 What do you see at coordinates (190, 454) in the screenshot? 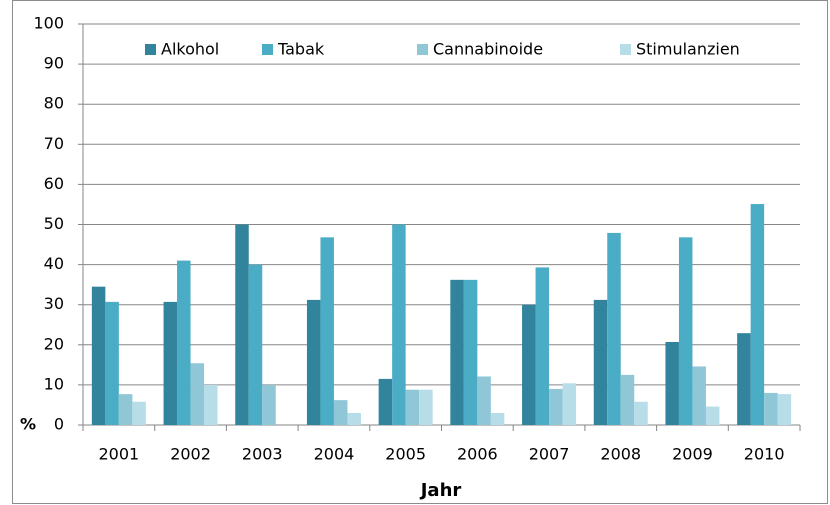
I see `x-tick-label: 2002` at bounding box center [190, 454].